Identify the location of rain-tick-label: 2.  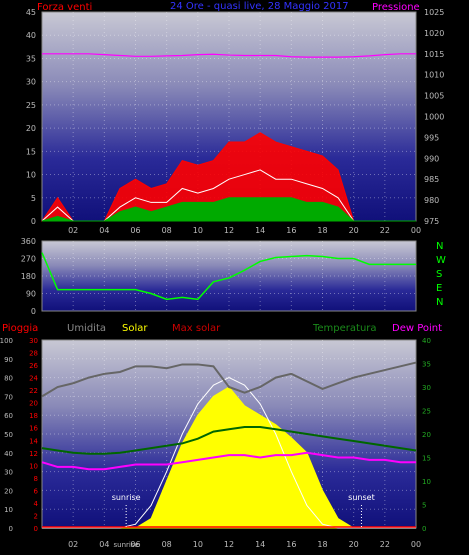
(36, 516).